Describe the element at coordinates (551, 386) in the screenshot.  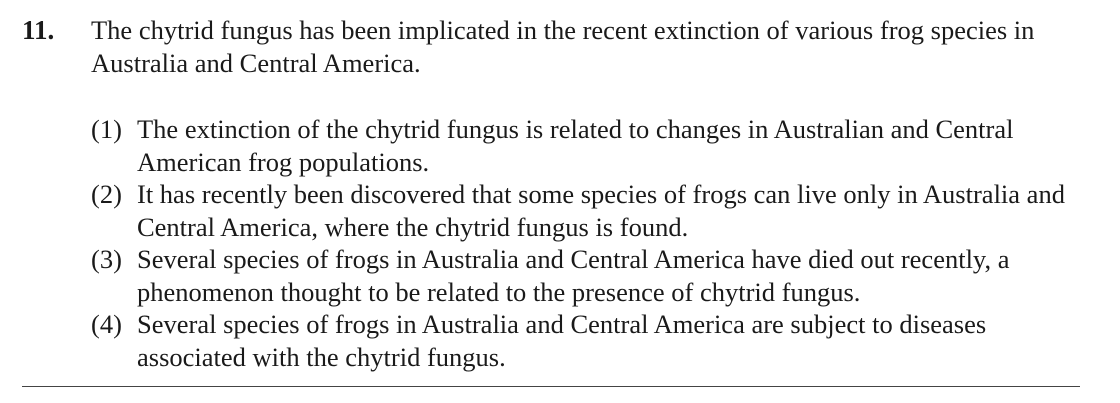
I see `bottom-divider` at that location.